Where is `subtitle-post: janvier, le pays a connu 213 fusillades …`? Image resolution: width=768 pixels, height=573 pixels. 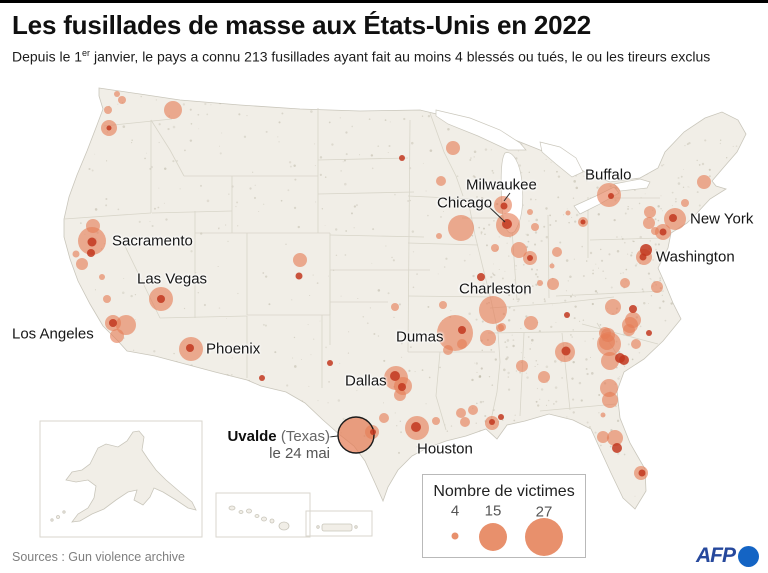
subtitle-post: janvier, le pays a connu 213 fusillades … is located at coordinates (400, 56).